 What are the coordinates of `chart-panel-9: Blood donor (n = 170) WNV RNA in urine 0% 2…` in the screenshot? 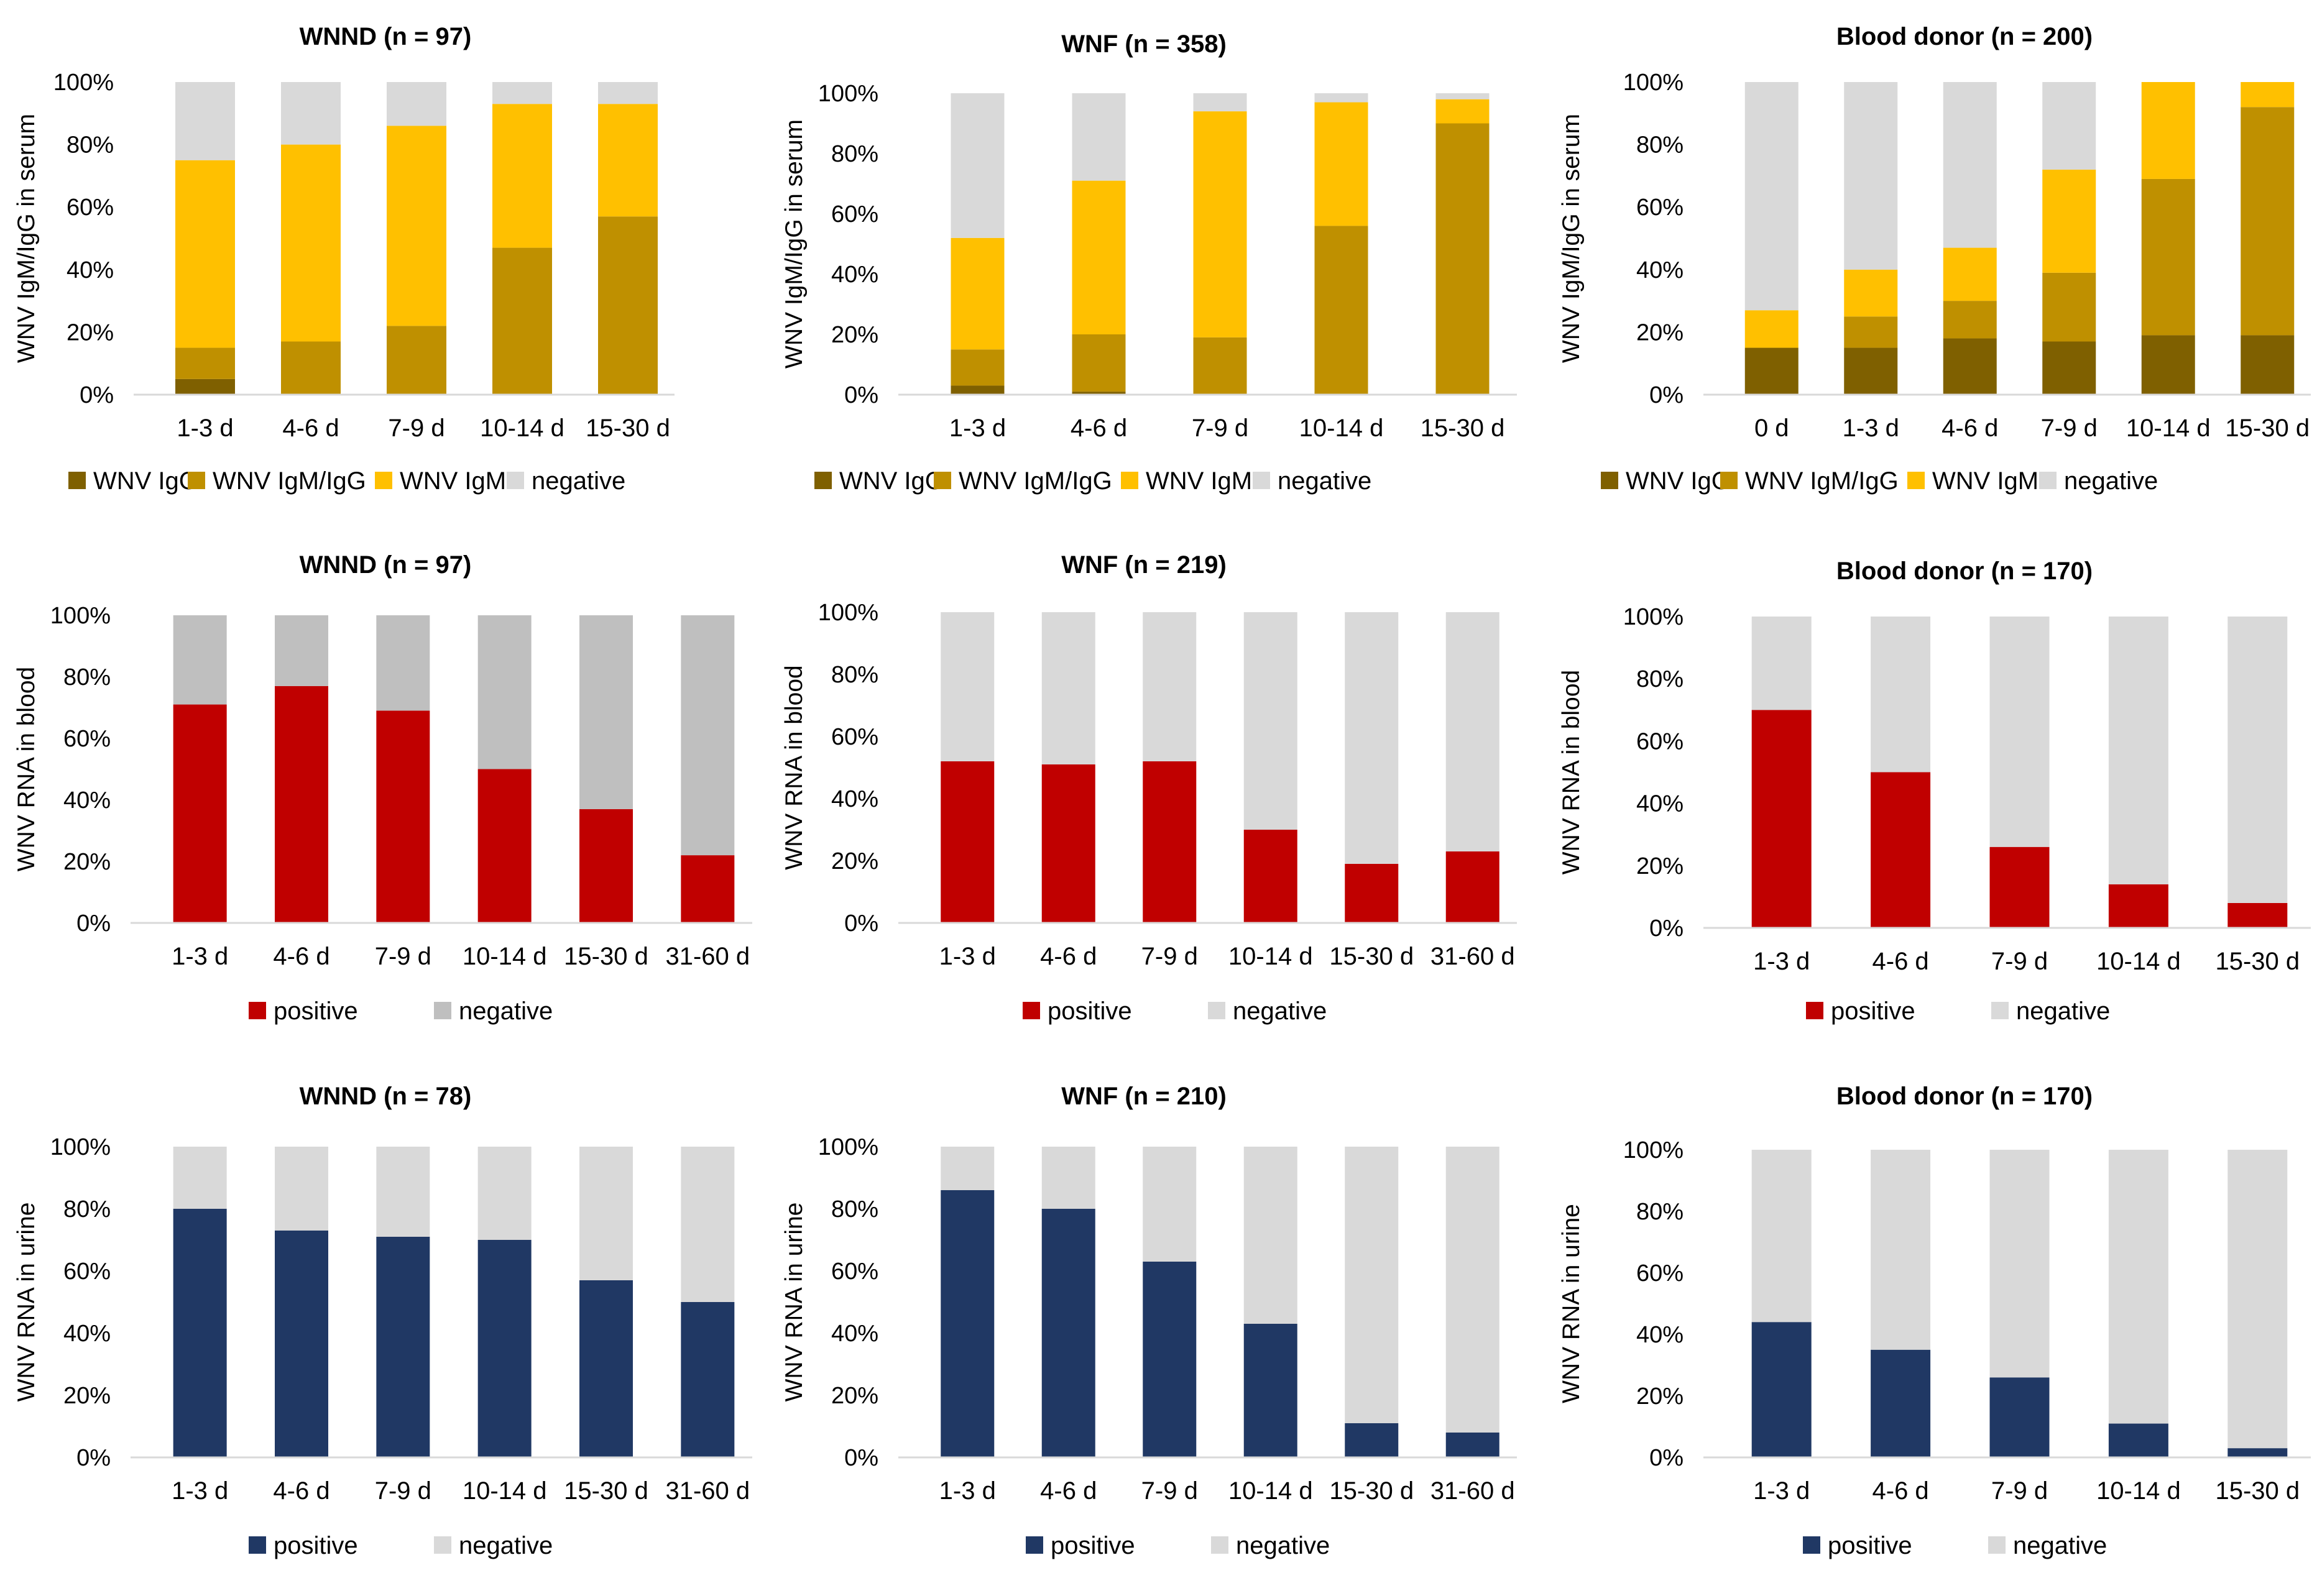 It's located at (1935, 1321).